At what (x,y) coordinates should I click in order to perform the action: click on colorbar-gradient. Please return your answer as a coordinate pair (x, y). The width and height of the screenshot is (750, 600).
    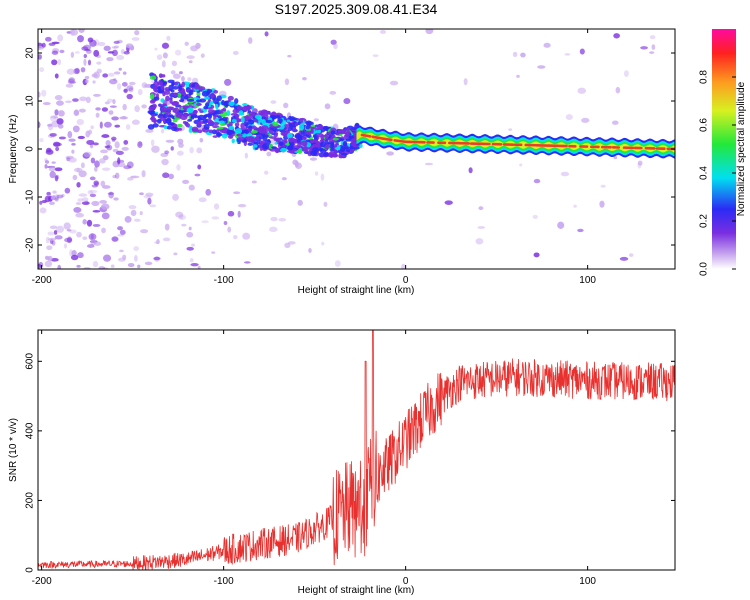
    Looking at the image, I should click on (724, 149).